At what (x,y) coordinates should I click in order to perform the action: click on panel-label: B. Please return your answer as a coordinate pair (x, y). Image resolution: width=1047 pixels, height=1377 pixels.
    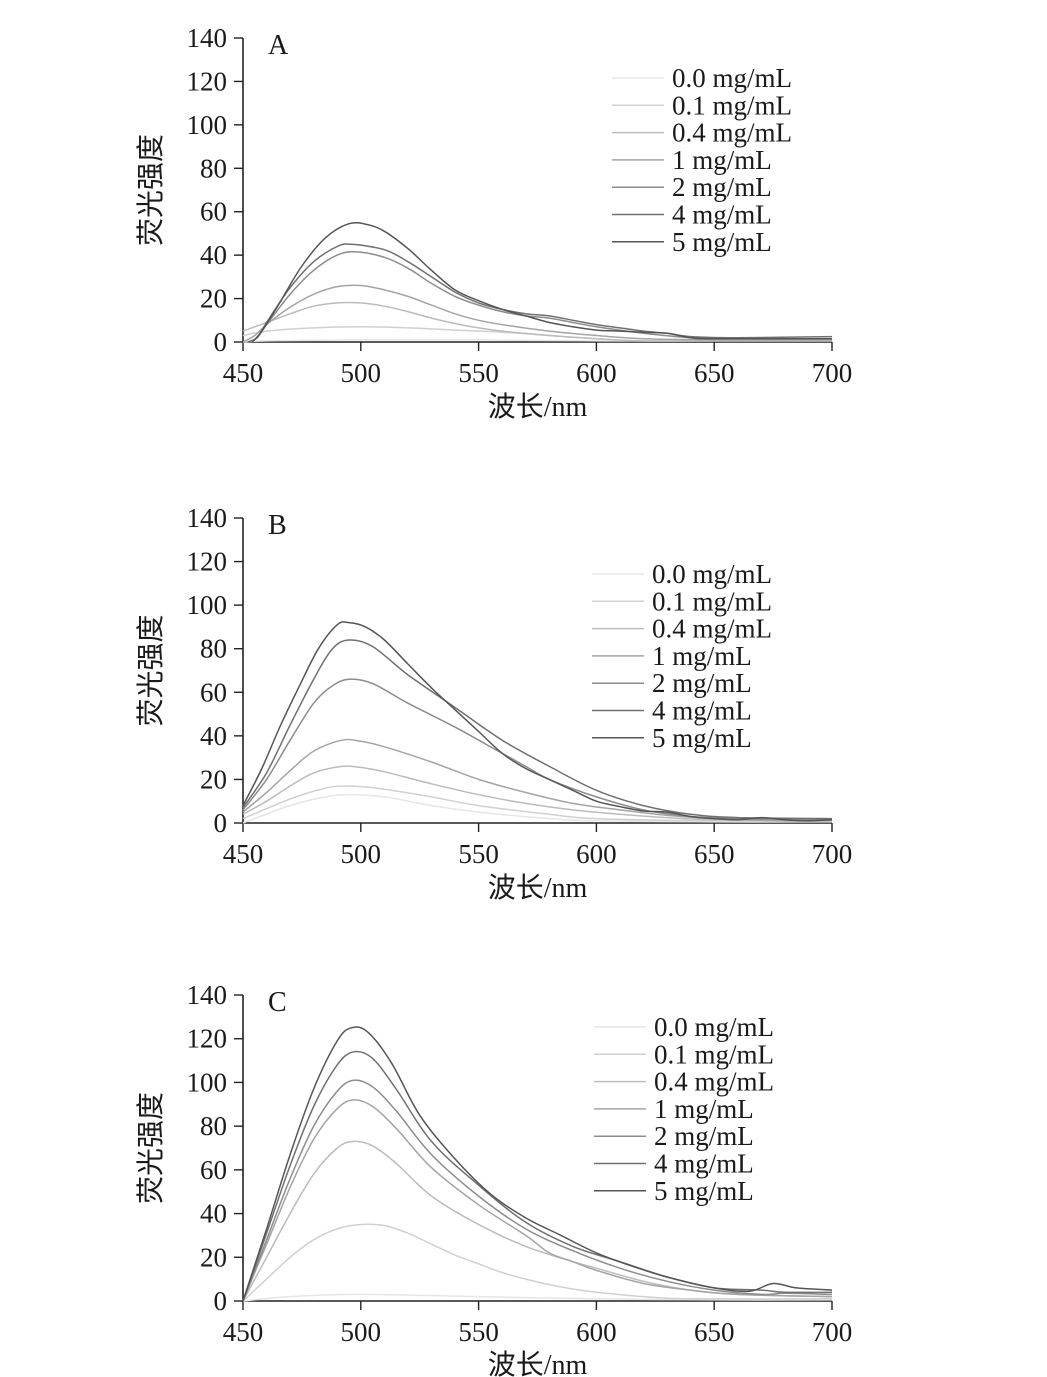
    Looking at the image, I should click on (277, 525).